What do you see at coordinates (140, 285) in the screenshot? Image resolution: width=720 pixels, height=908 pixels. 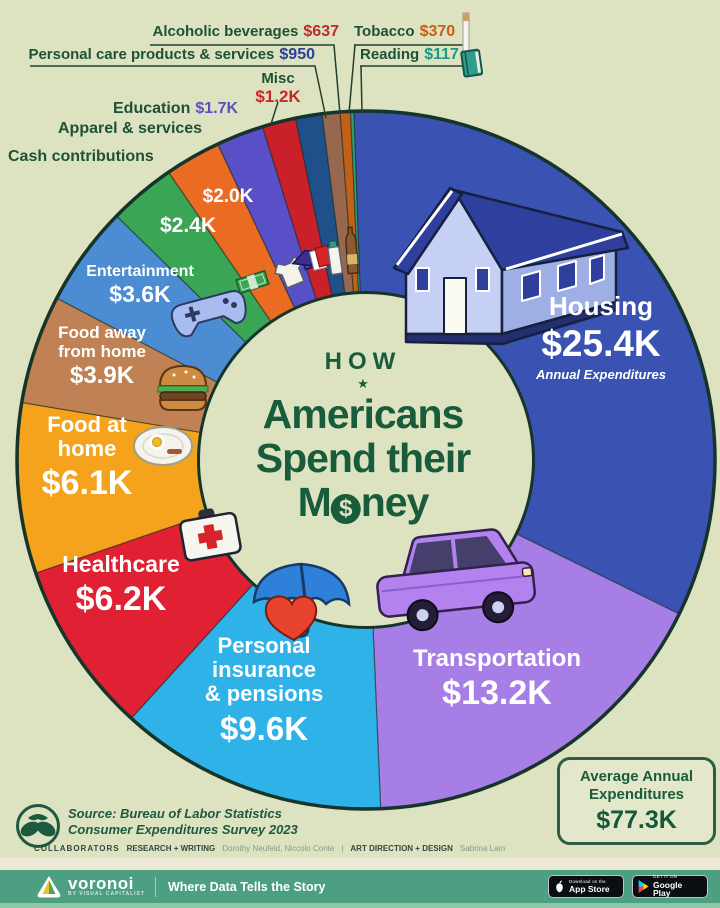 I see `entertainment-label: Entertainment $3.6K` at bounding box center [140, 285].